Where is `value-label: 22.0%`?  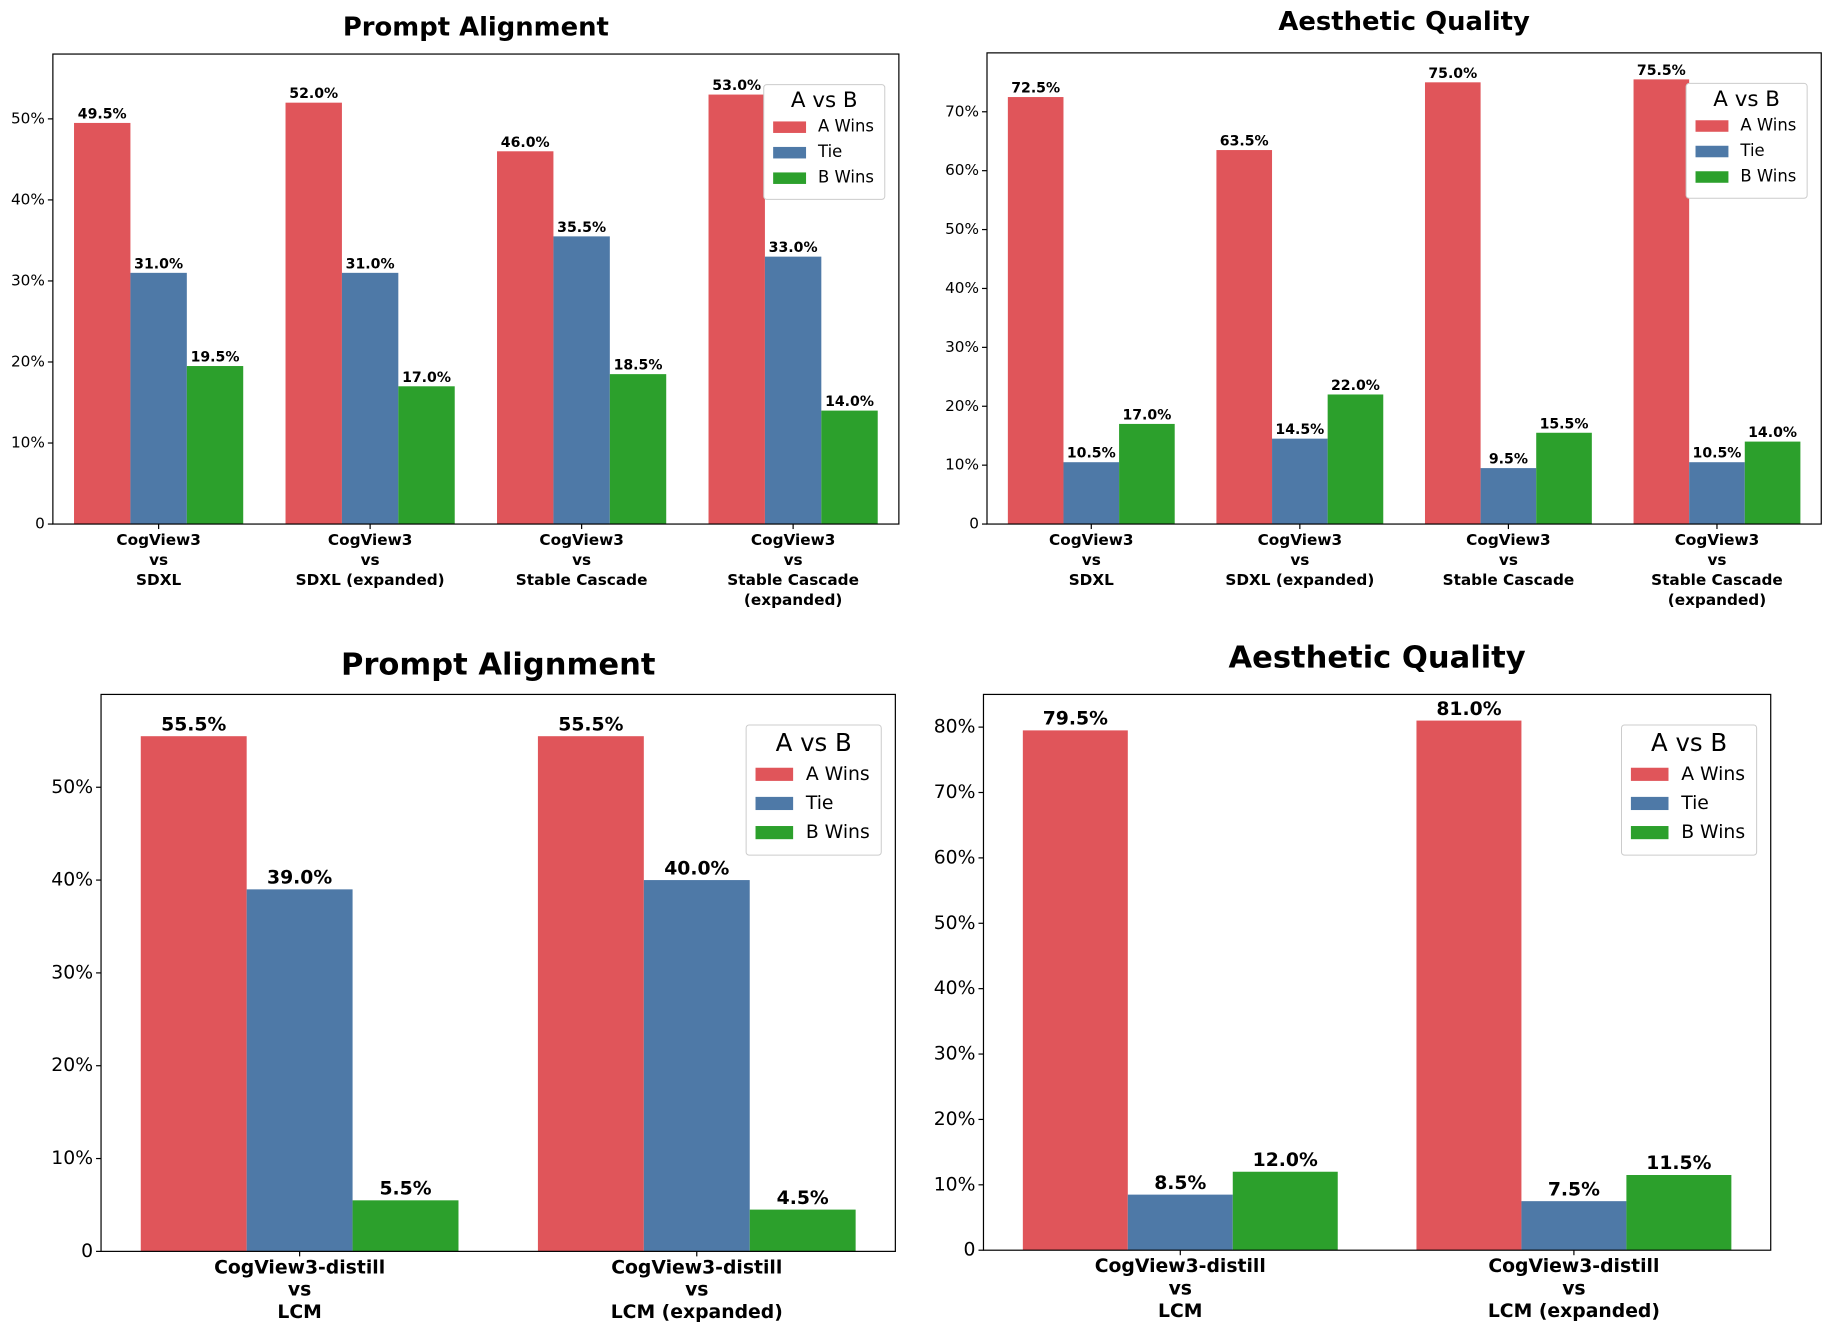 value-label: 22.0% is located at coordinates (1355, 386).